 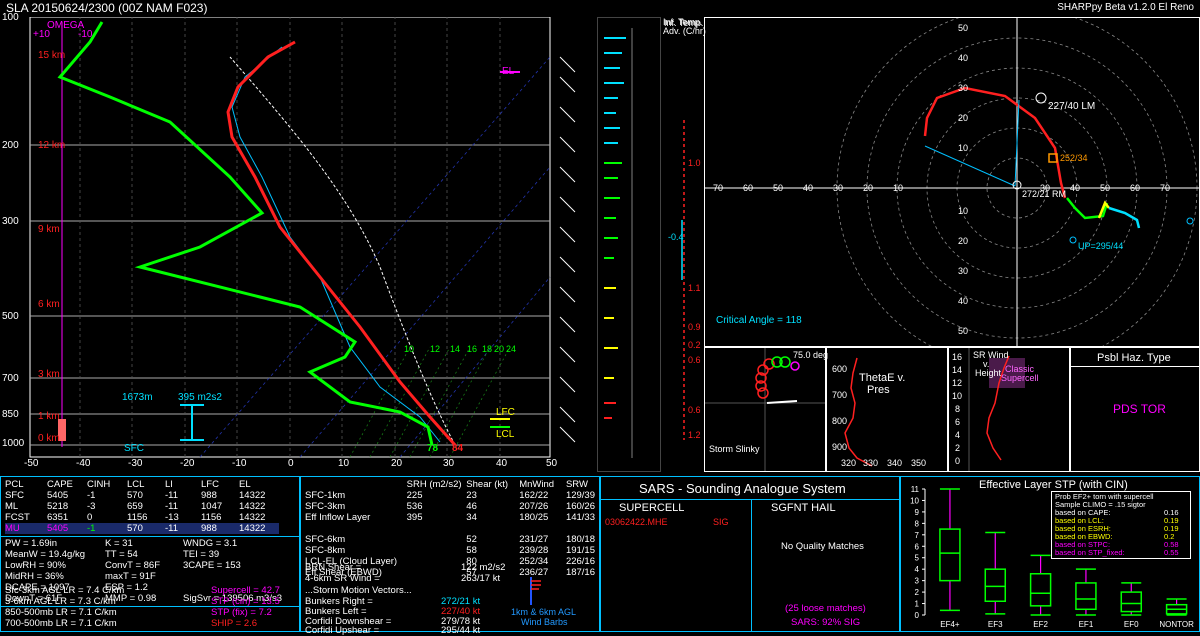 What do you see at coordinates (119, 543) in the screenshot?
I see `index-value: K = 31` at bounding box center [119, 543].